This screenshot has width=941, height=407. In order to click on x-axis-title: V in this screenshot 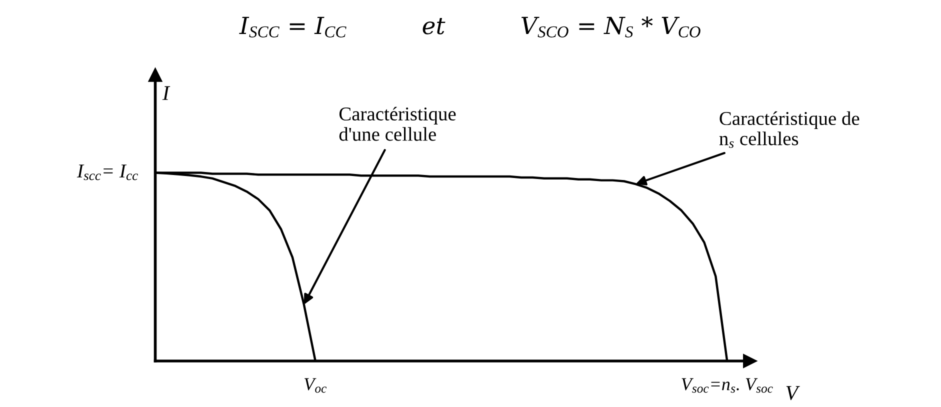, I will do `click(793, 393)`.